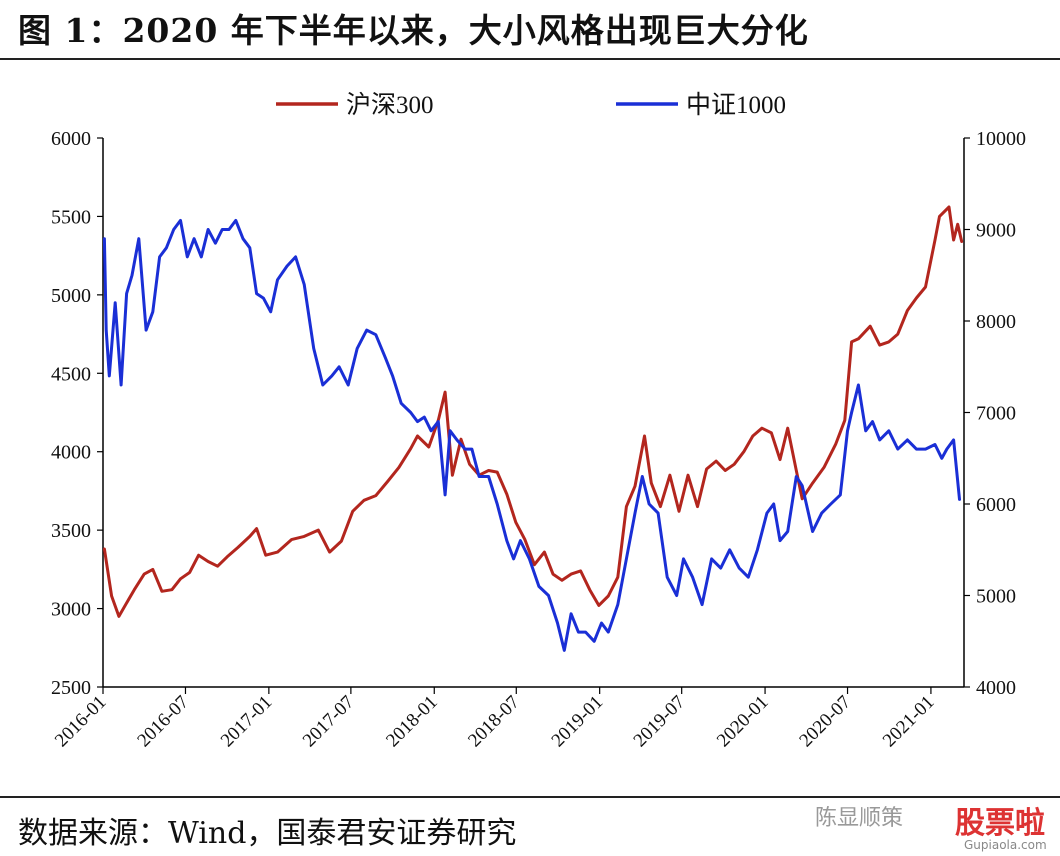 This screenshot has width=1060, height=856. What do you see at coordinates (163, 722) in the screenshot?
I see `x-tick-label: 2016-07` at bounding box center [163, 722].